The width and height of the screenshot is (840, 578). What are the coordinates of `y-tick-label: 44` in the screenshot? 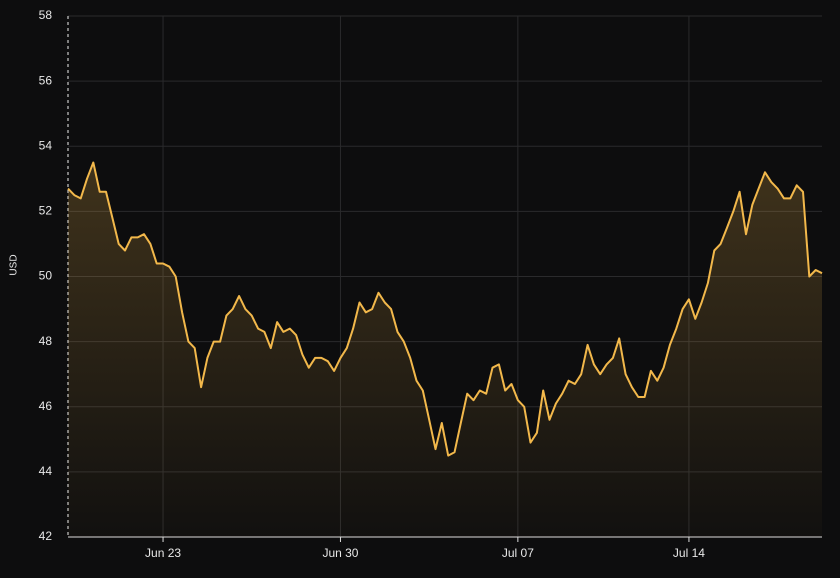 It's located at (46, 471).